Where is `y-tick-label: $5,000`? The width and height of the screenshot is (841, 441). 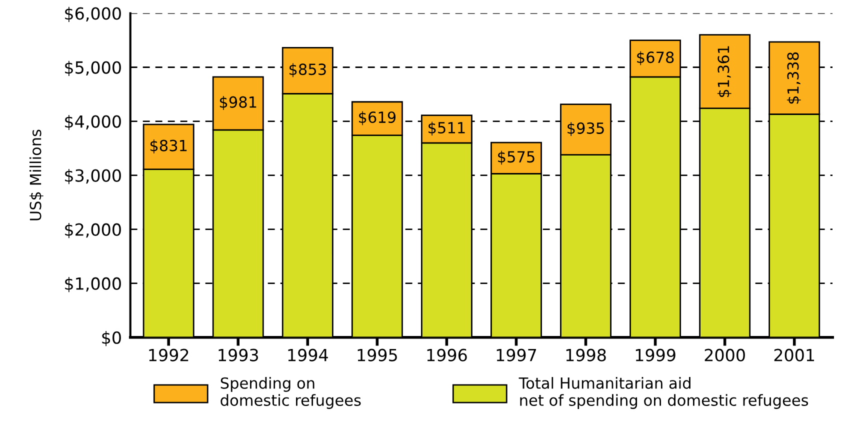
y-tick-label: $5,000 is located at coordinates (93, 68).